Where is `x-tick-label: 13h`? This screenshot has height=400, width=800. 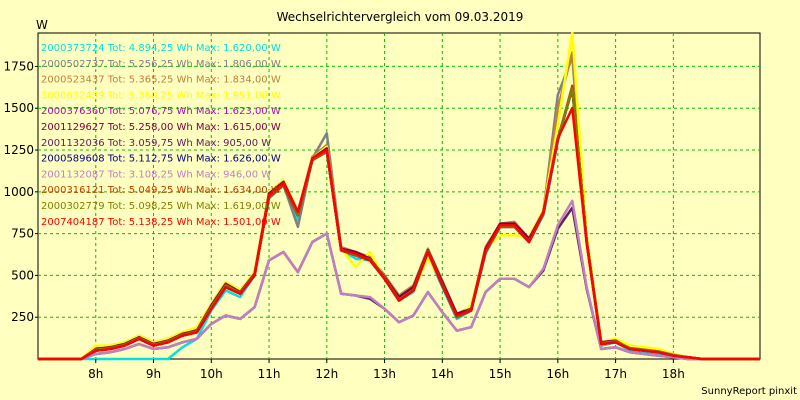
x-tick-label: 13h is located at coordinates (384, 374).